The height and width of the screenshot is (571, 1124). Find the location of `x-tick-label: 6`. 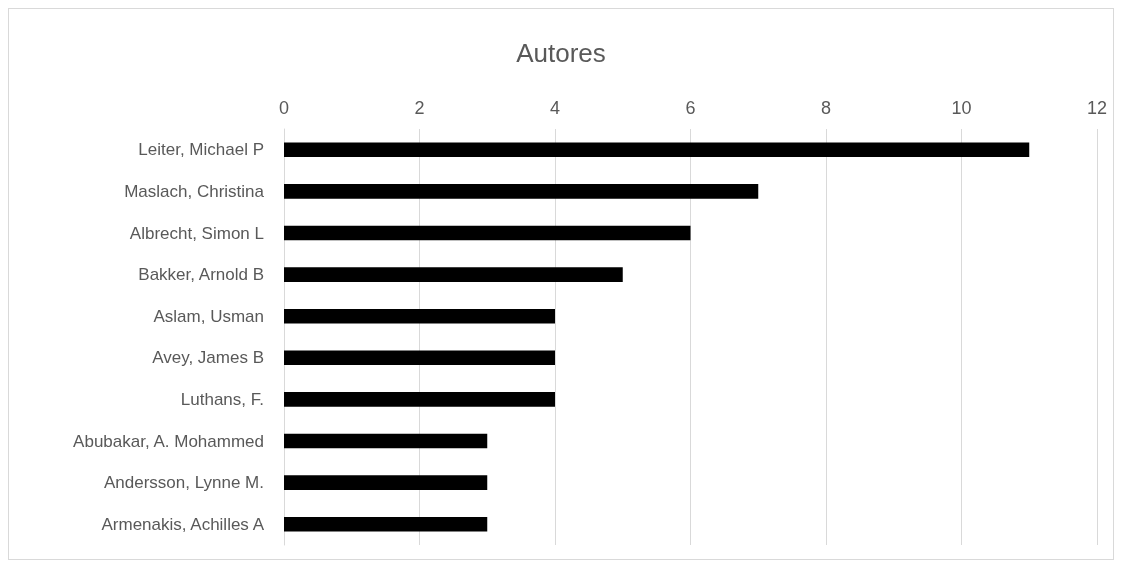

x-tick-label: 6 is located at coordinates (690, 108).